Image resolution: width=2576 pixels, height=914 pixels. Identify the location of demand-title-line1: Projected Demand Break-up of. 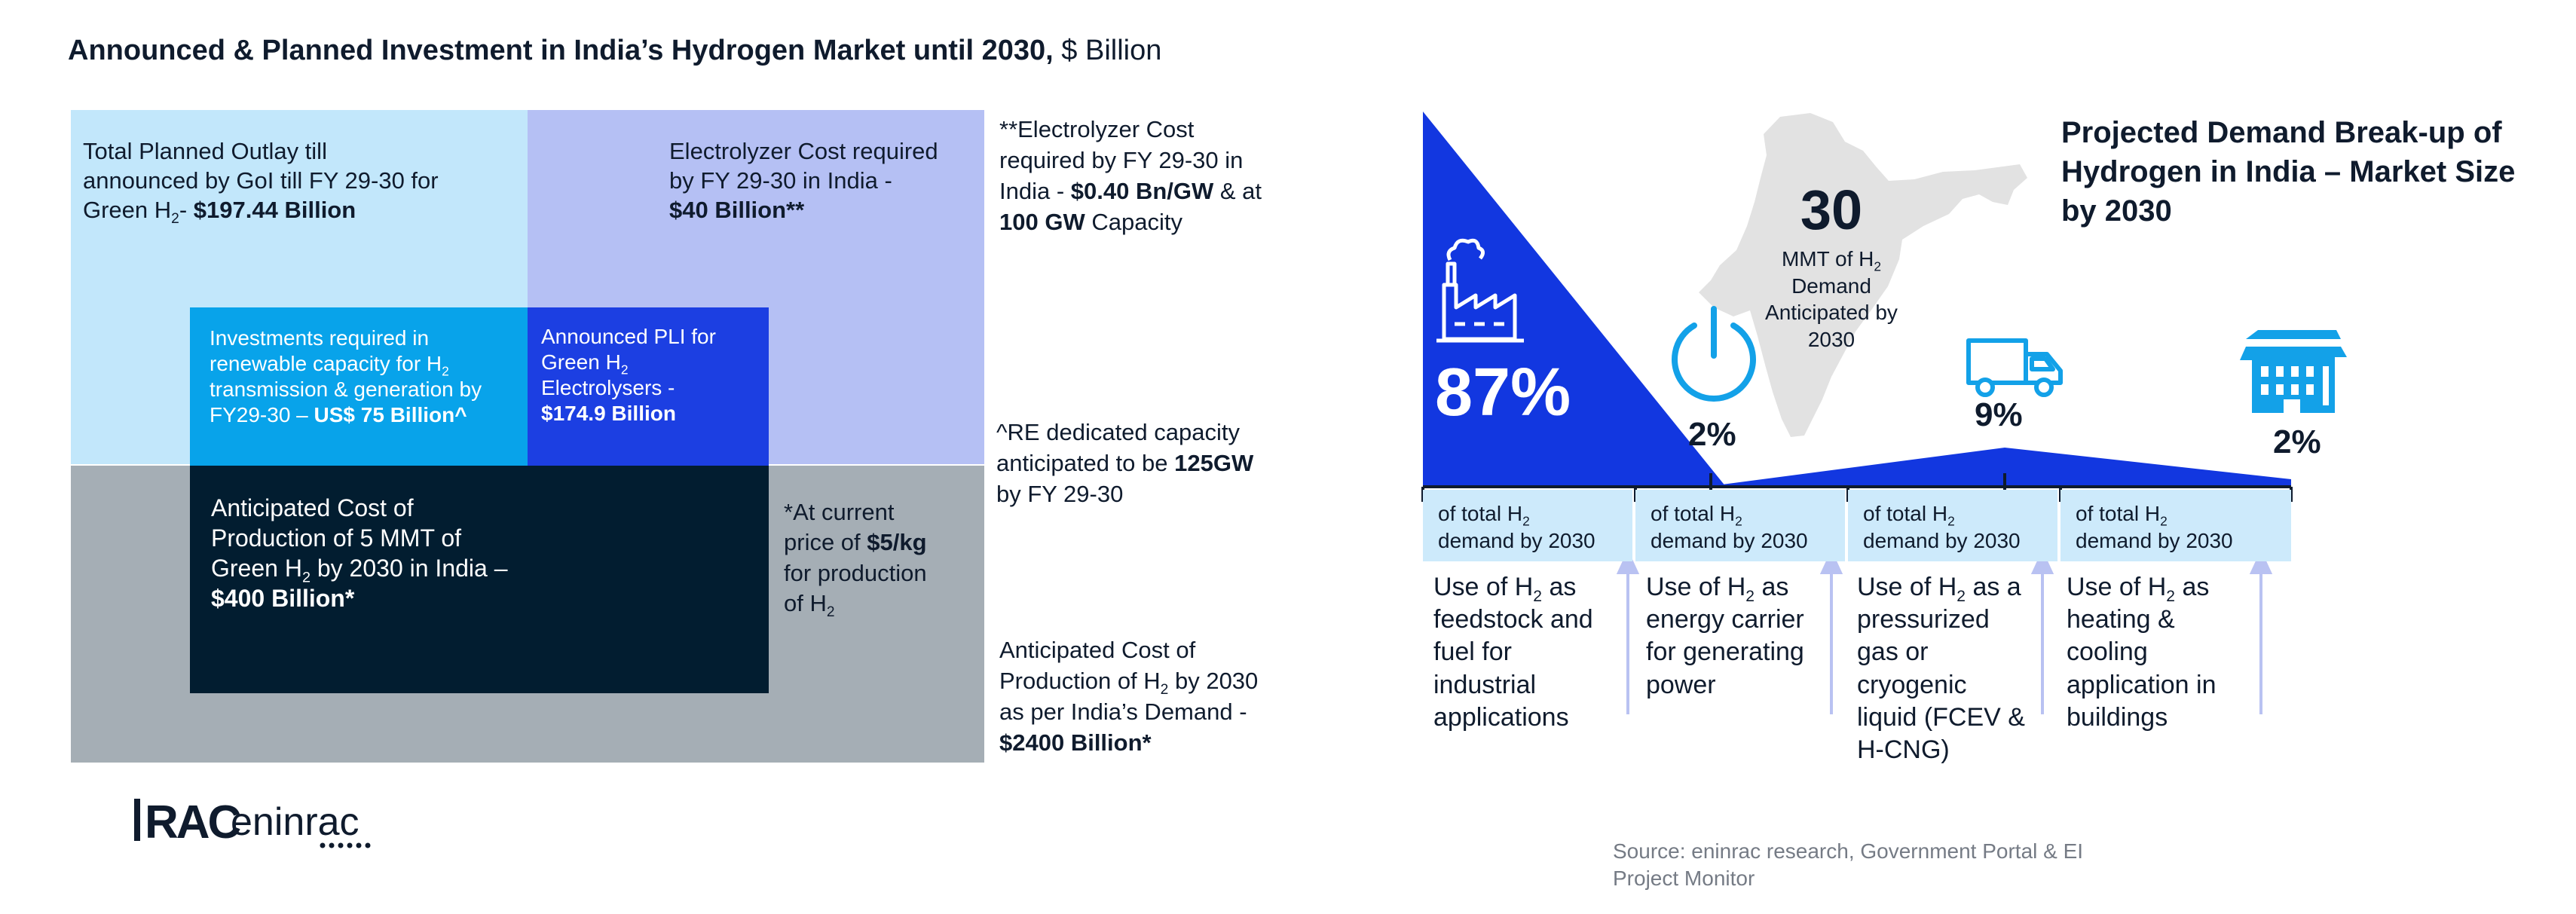
(2282, 132).